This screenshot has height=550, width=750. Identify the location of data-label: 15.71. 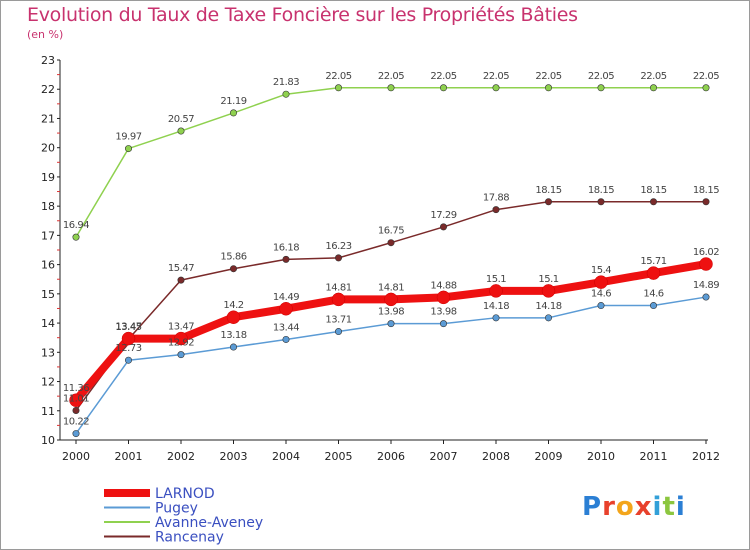
(653, 261).